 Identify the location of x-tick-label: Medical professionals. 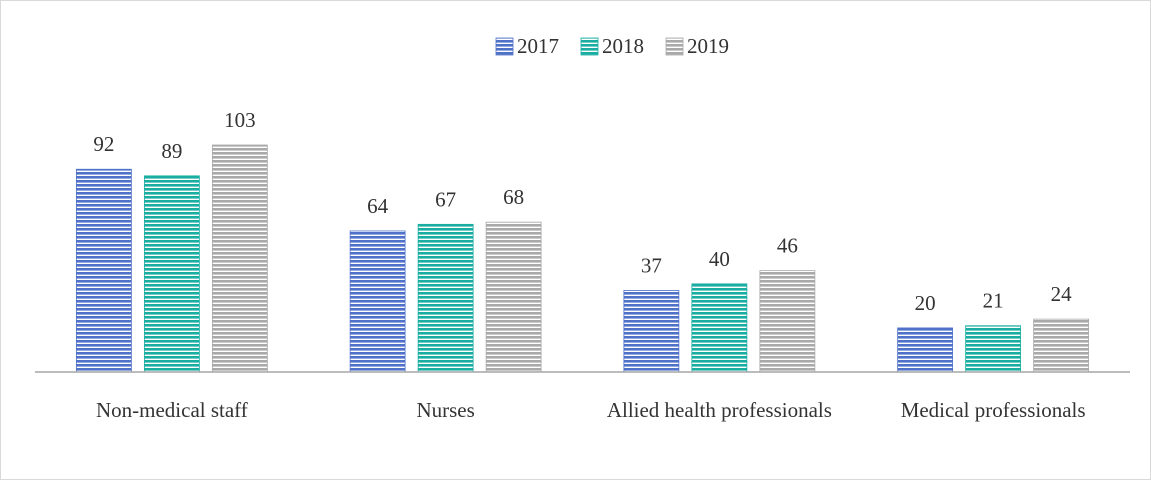
(993, 410).